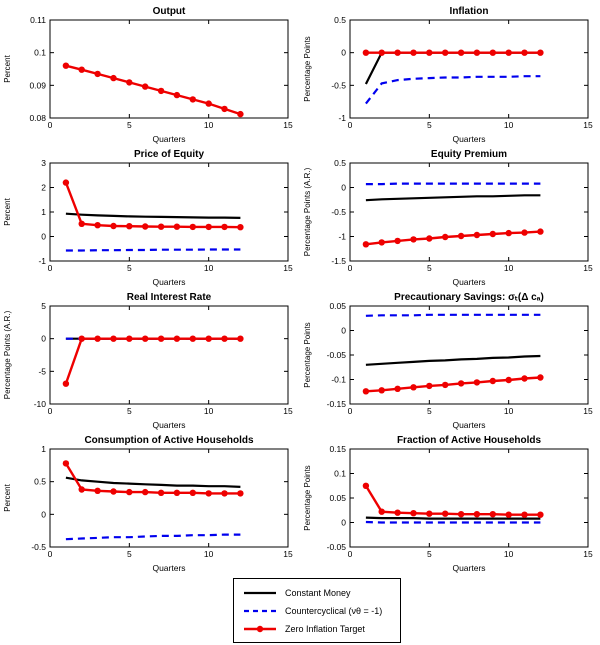 This screenshot has width=600, height=645. Describe the element at coordinates (453, 360) in the screenshot. I see `series-constant_money` at that location.